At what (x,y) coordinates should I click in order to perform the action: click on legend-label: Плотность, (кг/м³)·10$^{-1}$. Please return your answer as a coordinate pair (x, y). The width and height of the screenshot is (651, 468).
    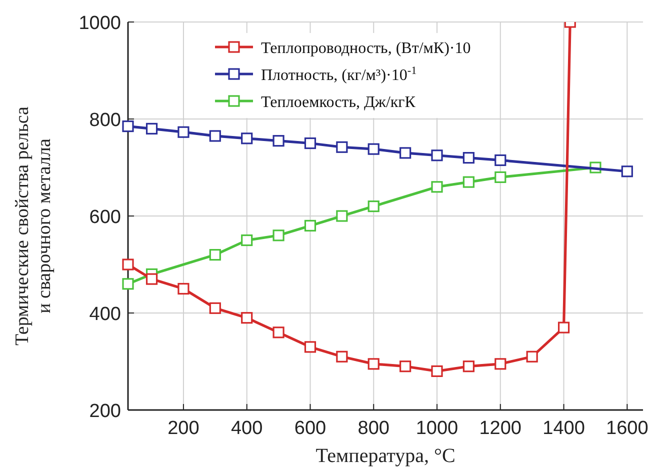
    Looking at the image, I should click on (339, 74).